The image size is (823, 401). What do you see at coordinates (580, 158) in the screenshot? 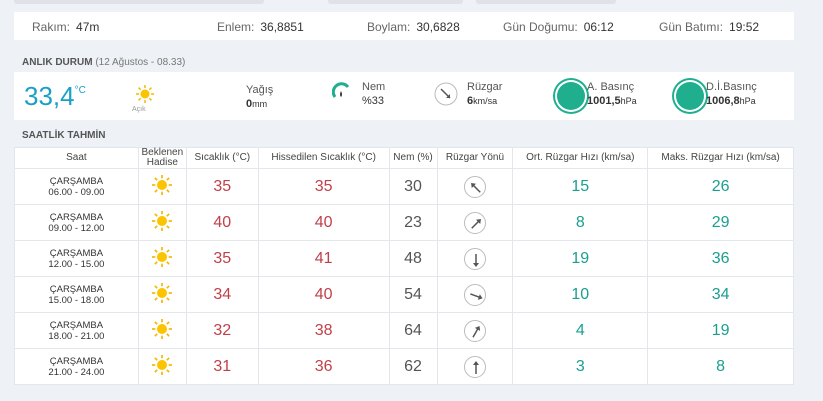
I see `header-avg-wind: Ort. Rüzgar Hızı (km/sa)` at bounding box center [580, 158].